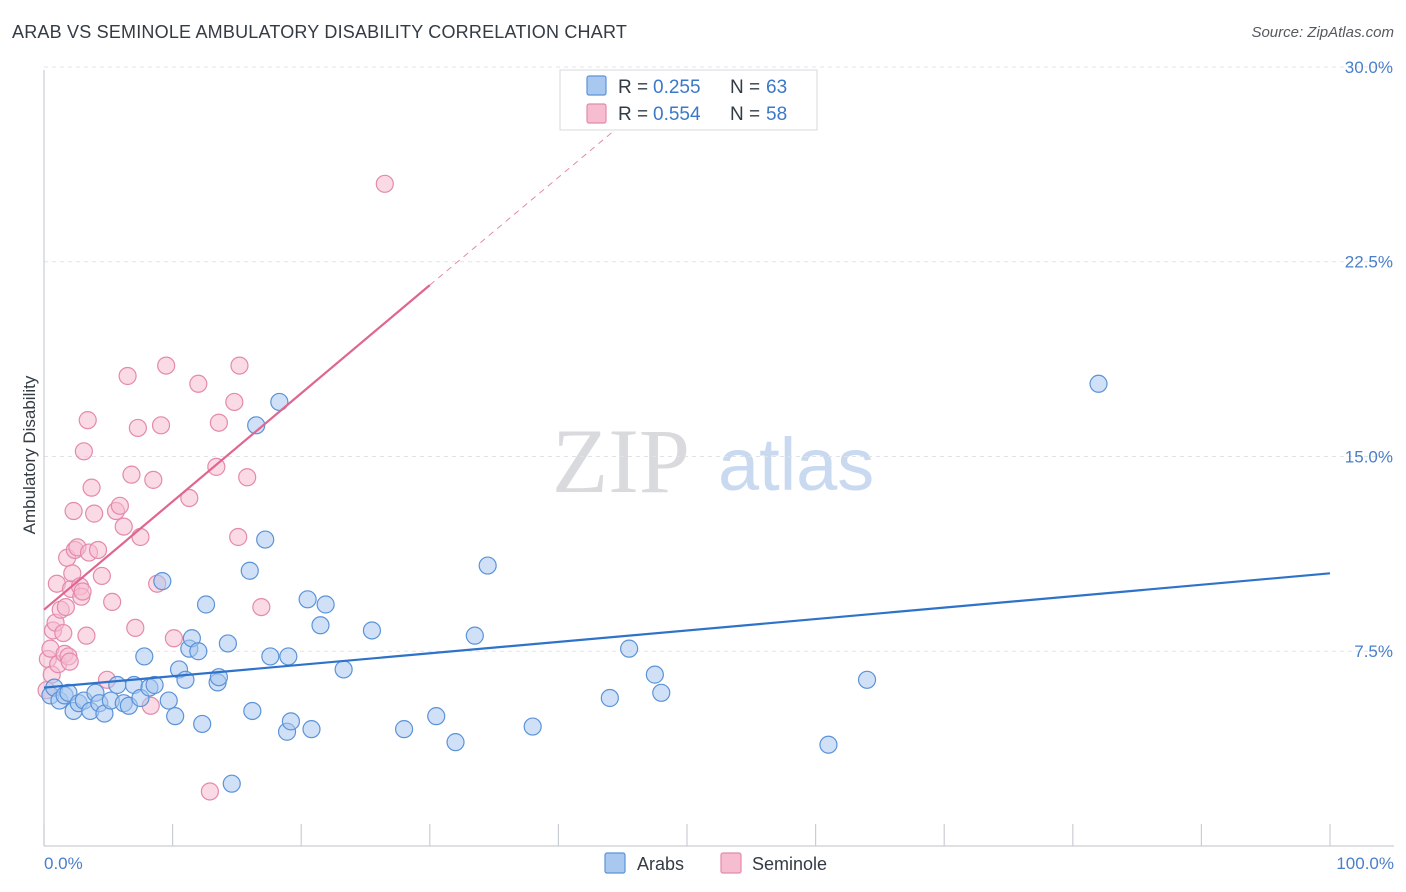 The width and height of the screenshot is (1406, 892). What do you see at coordinates (715, 863) in the screenshot?
I see `series-legend: Arabs Seminole` at bounding box center [715, 863].